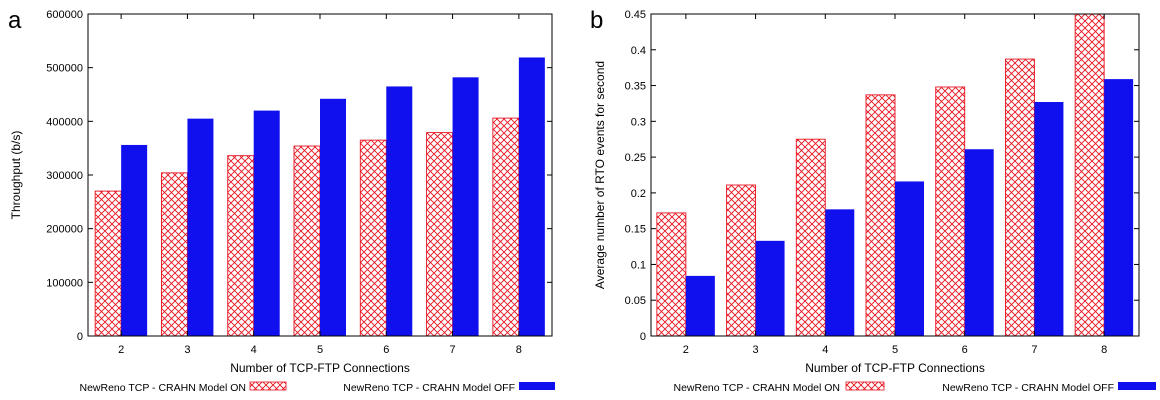  I want to click on chart-a-xlabel: Number of TCP-FTP Connections, so click(320, 368).